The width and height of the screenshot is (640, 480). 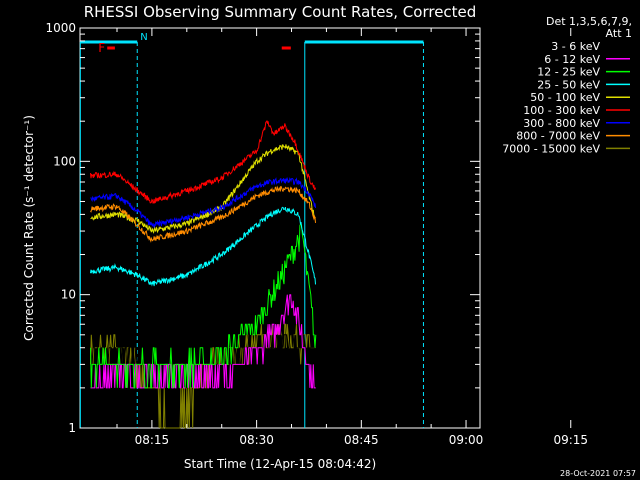 What do you see at coordinates (561, 110) in the screenshot?
I see `legend-entry-label: 100 - 300 keV` at bounding box center [561, 110].